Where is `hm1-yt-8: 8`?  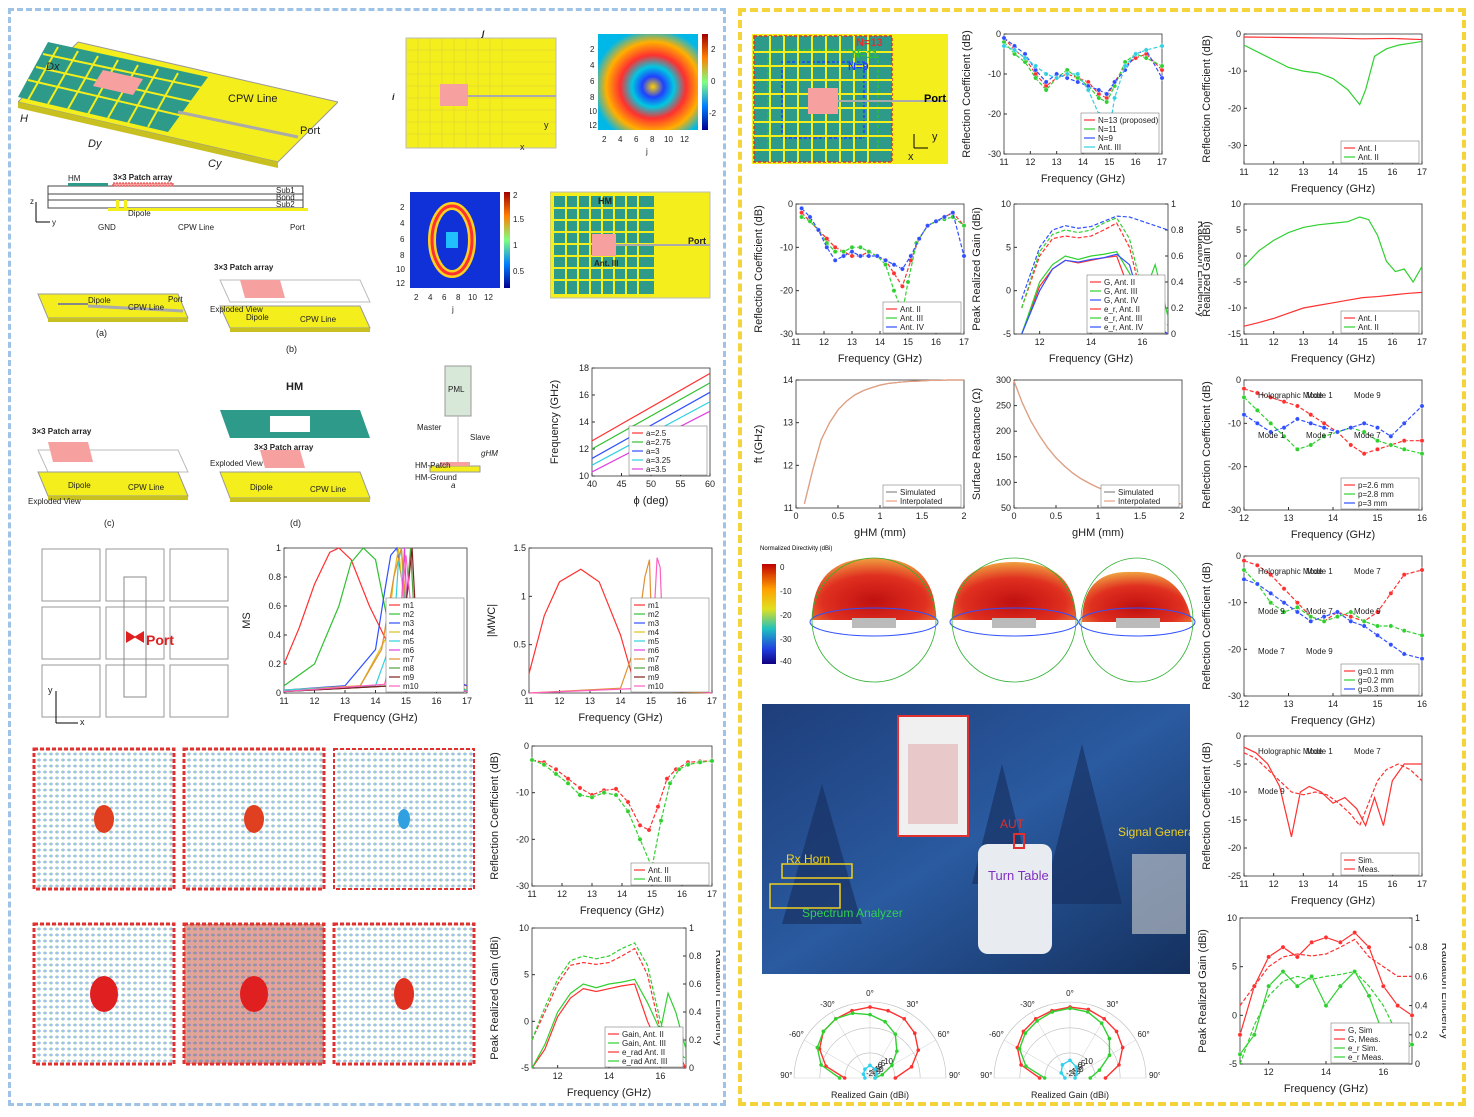
hm1-yt-8: 8 is located at coordinates (592, 97).